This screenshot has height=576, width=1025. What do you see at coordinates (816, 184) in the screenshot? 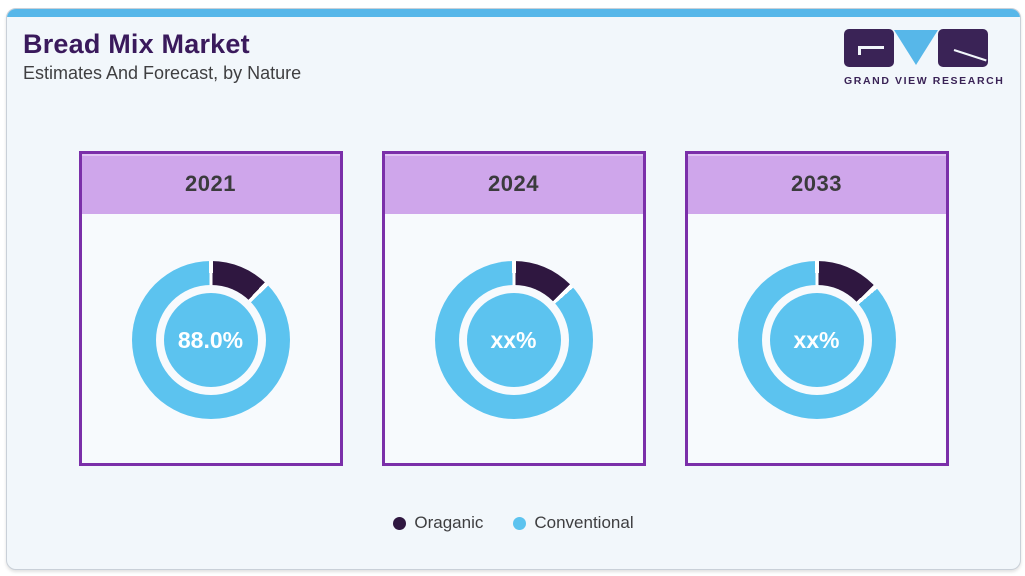
I see `year-card-header: 2033` at bounding box center [816, 184].